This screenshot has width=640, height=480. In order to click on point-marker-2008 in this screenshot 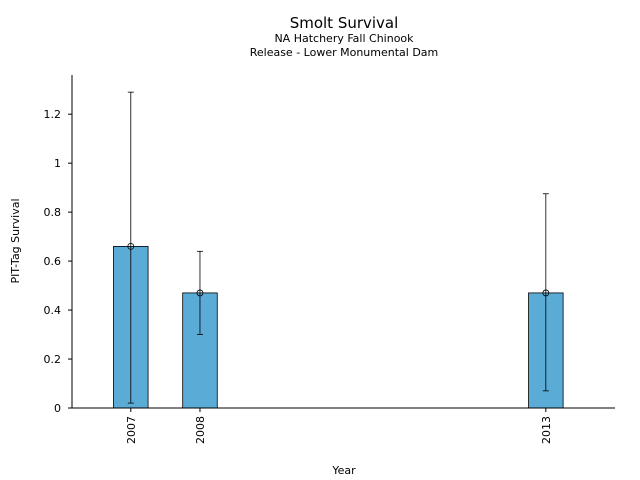, I will do `click(200, 293)`.